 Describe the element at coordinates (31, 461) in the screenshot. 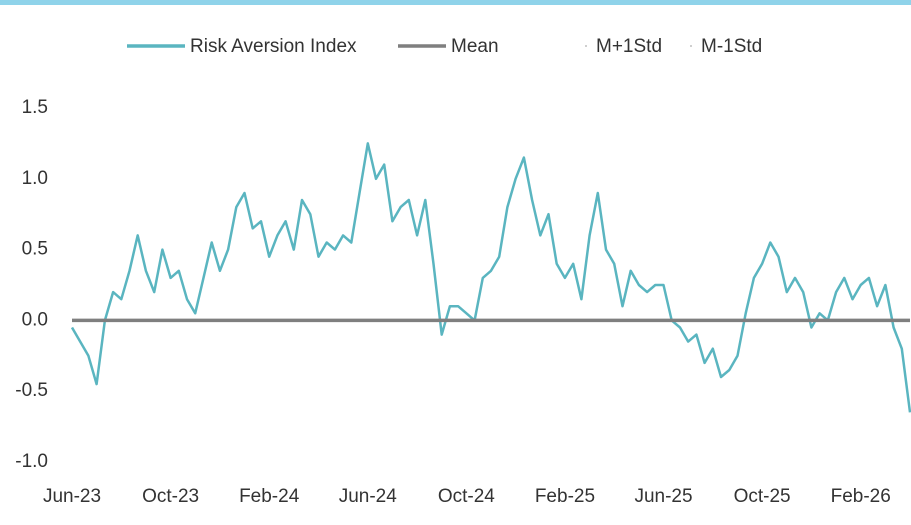

I see `y-tick-label: -1.0` at that location.